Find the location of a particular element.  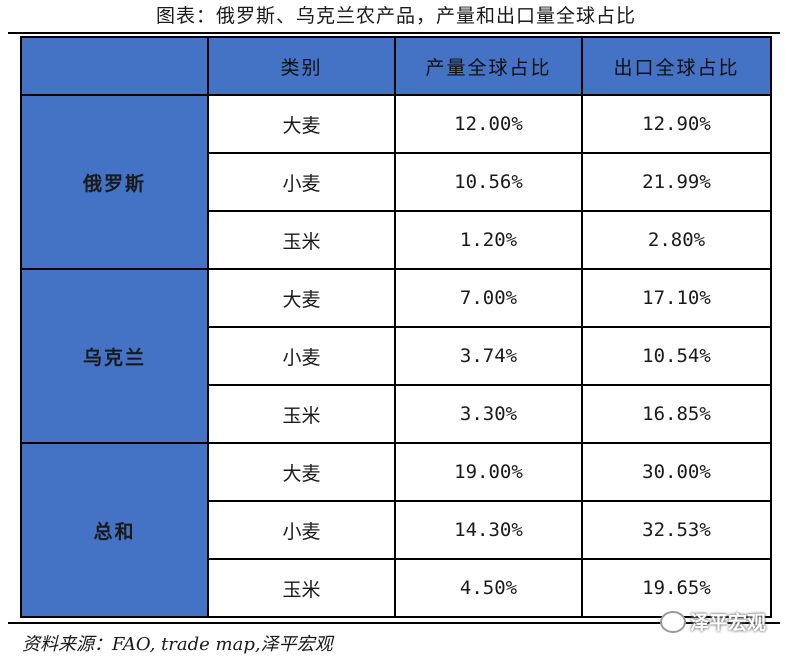

header-category: 类别 is located at coordinates (301, 66).